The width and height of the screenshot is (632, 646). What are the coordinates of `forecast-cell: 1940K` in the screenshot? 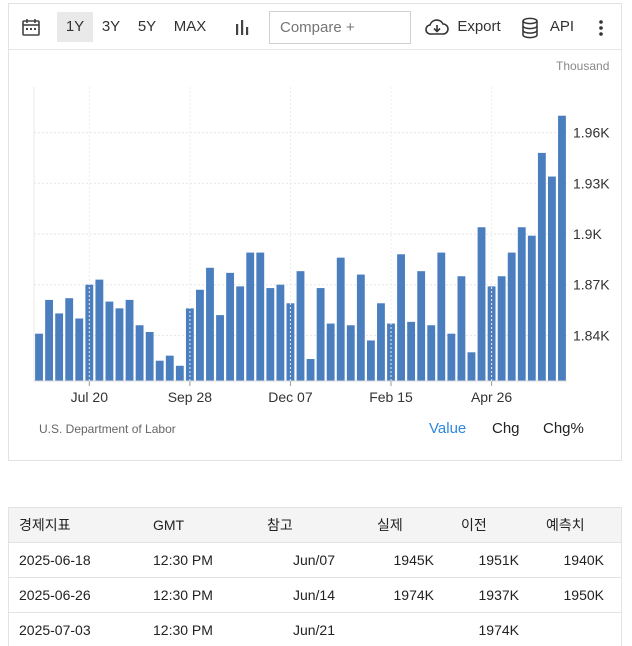 It's located at (583, 560).